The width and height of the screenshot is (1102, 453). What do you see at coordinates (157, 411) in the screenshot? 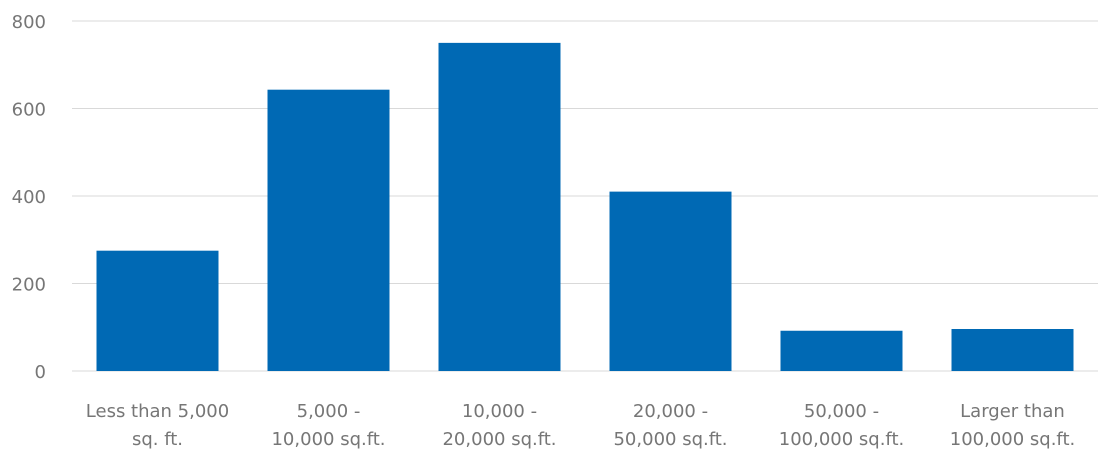
I see `x-category-label: Less than 5,000` at bounding box center [157, 411].